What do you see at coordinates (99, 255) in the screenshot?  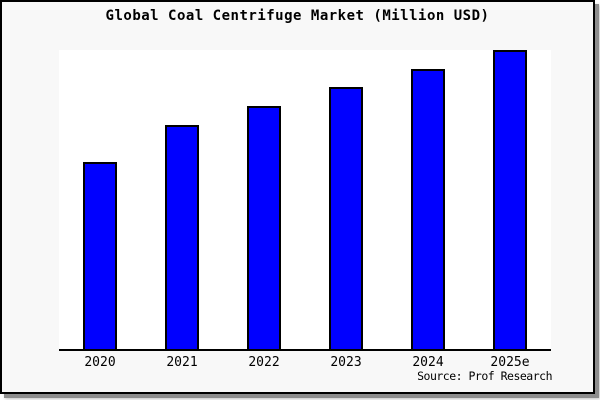 I see `bar-2020` at bounding box center [99, 255].